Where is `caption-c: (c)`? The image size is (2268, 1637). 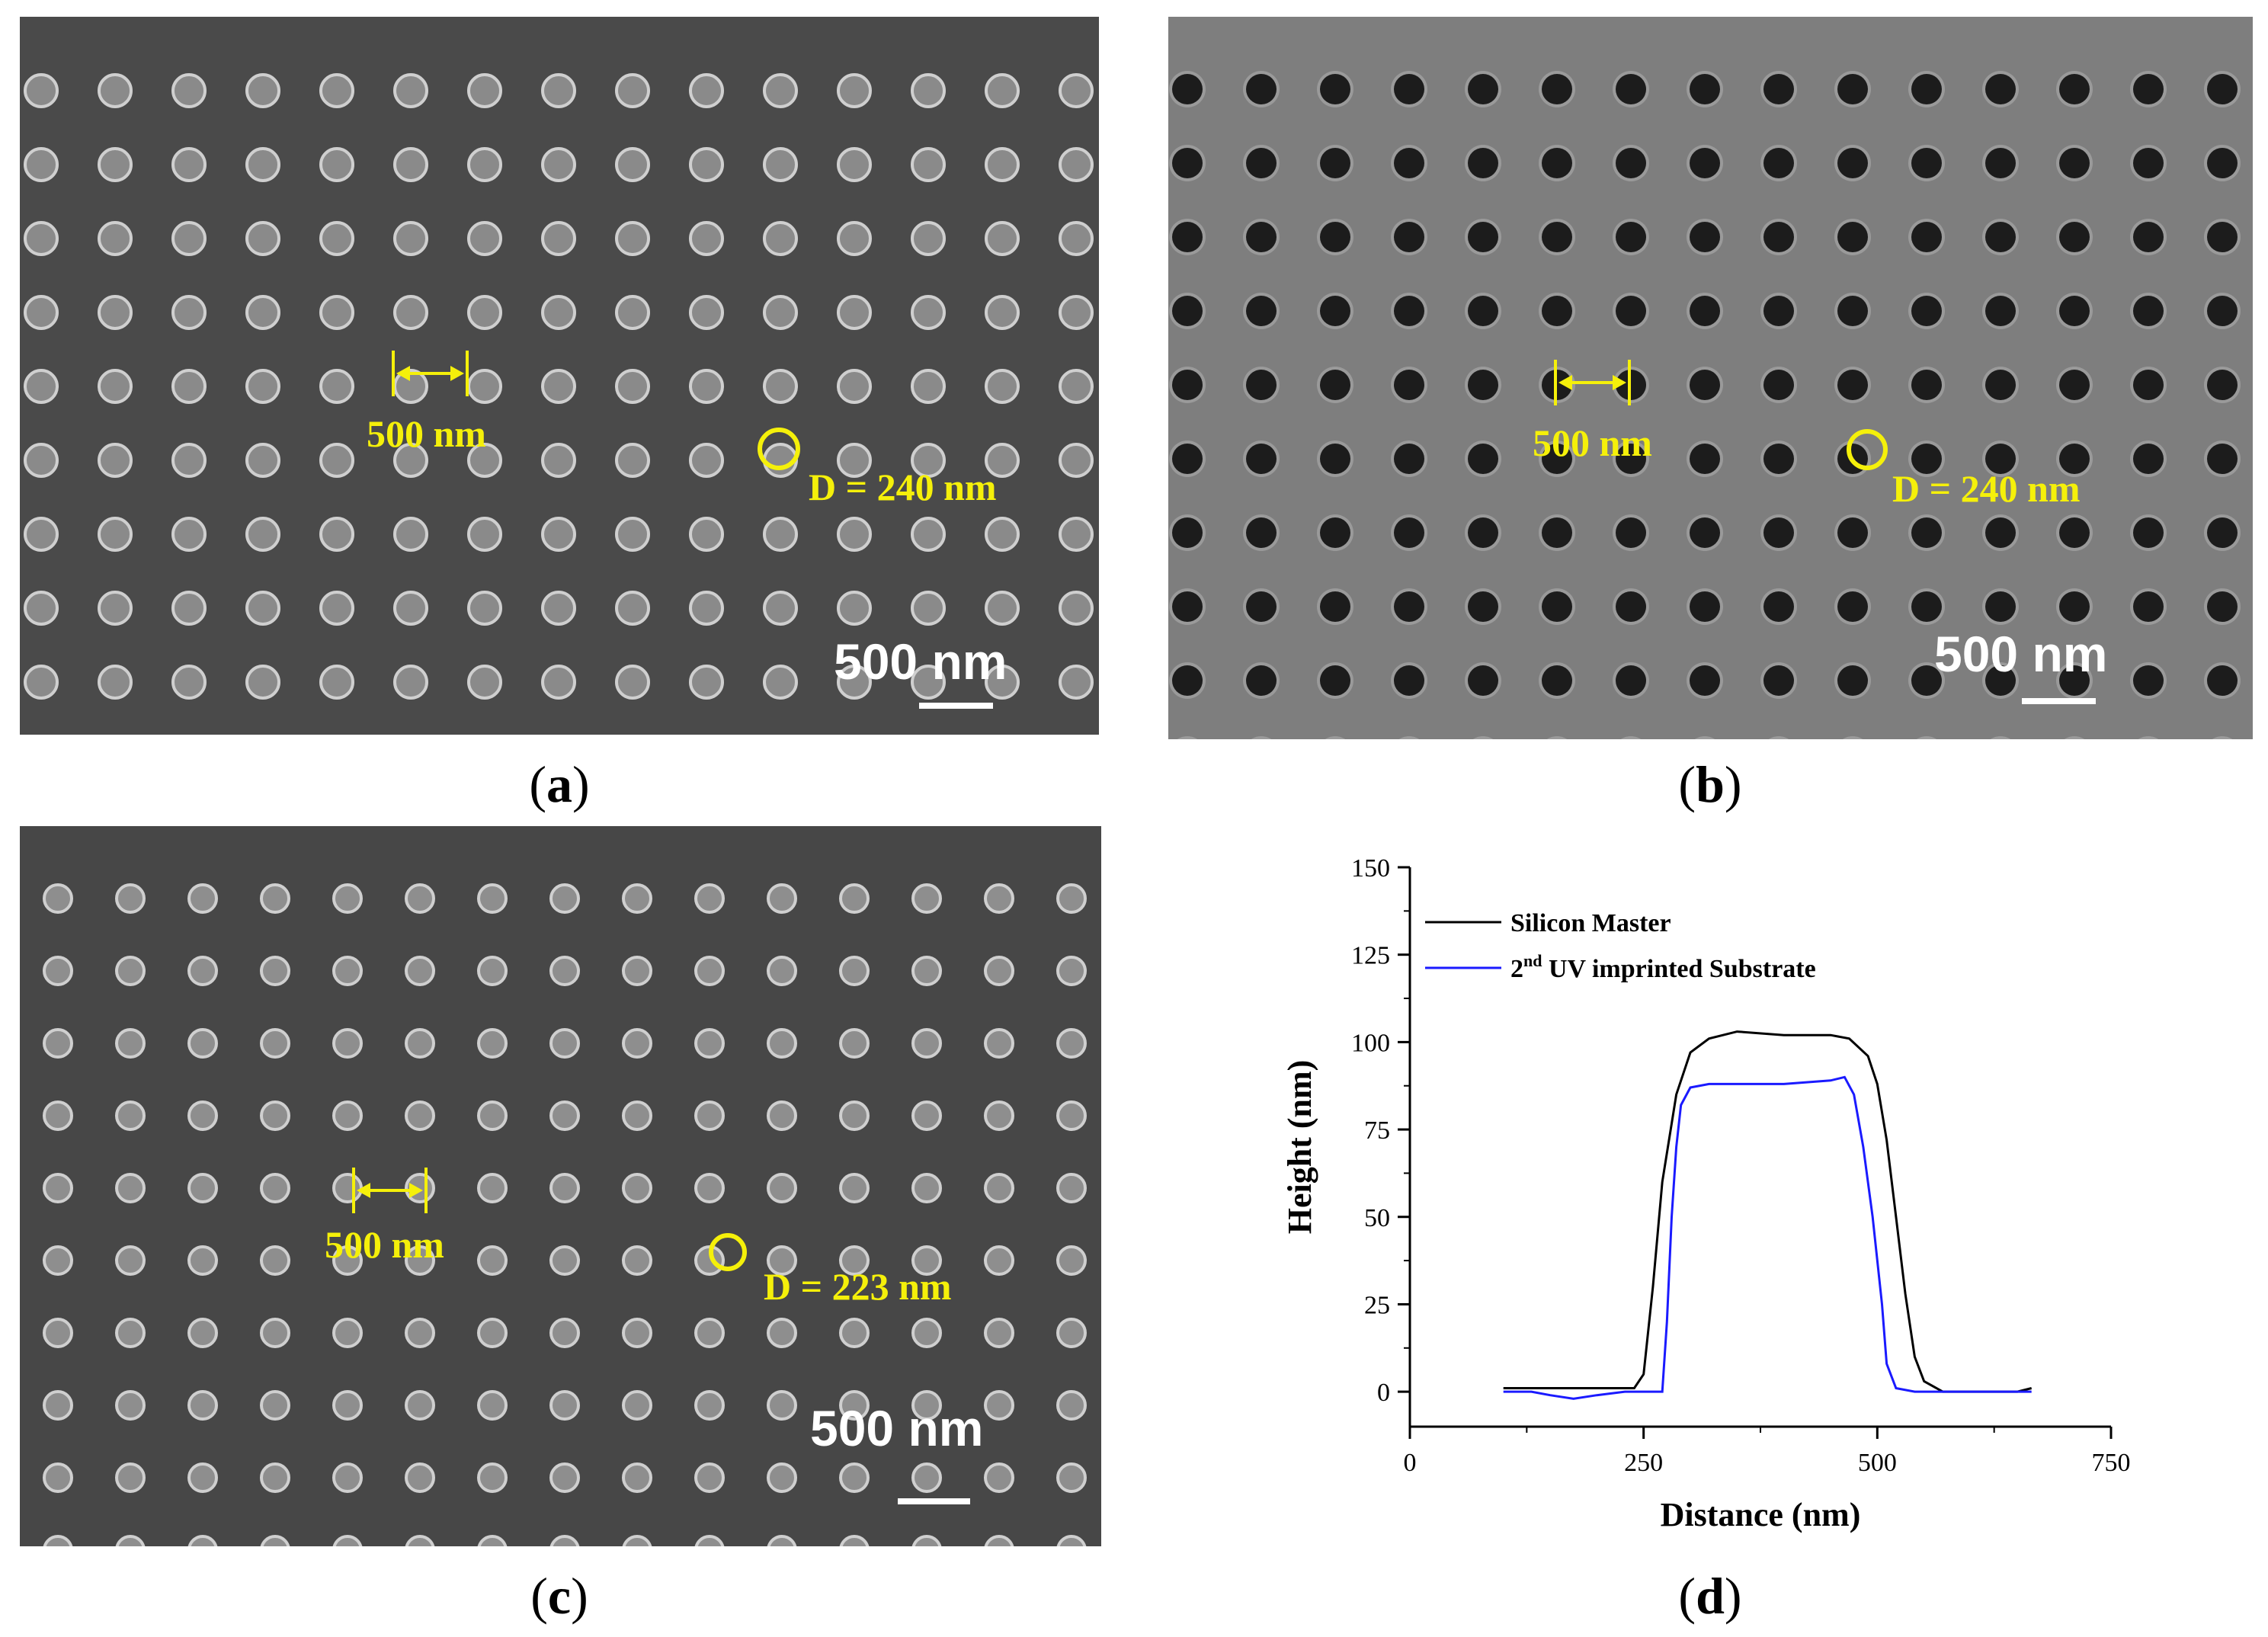 caption-c: (c) is located at coordinates (559, 1596).